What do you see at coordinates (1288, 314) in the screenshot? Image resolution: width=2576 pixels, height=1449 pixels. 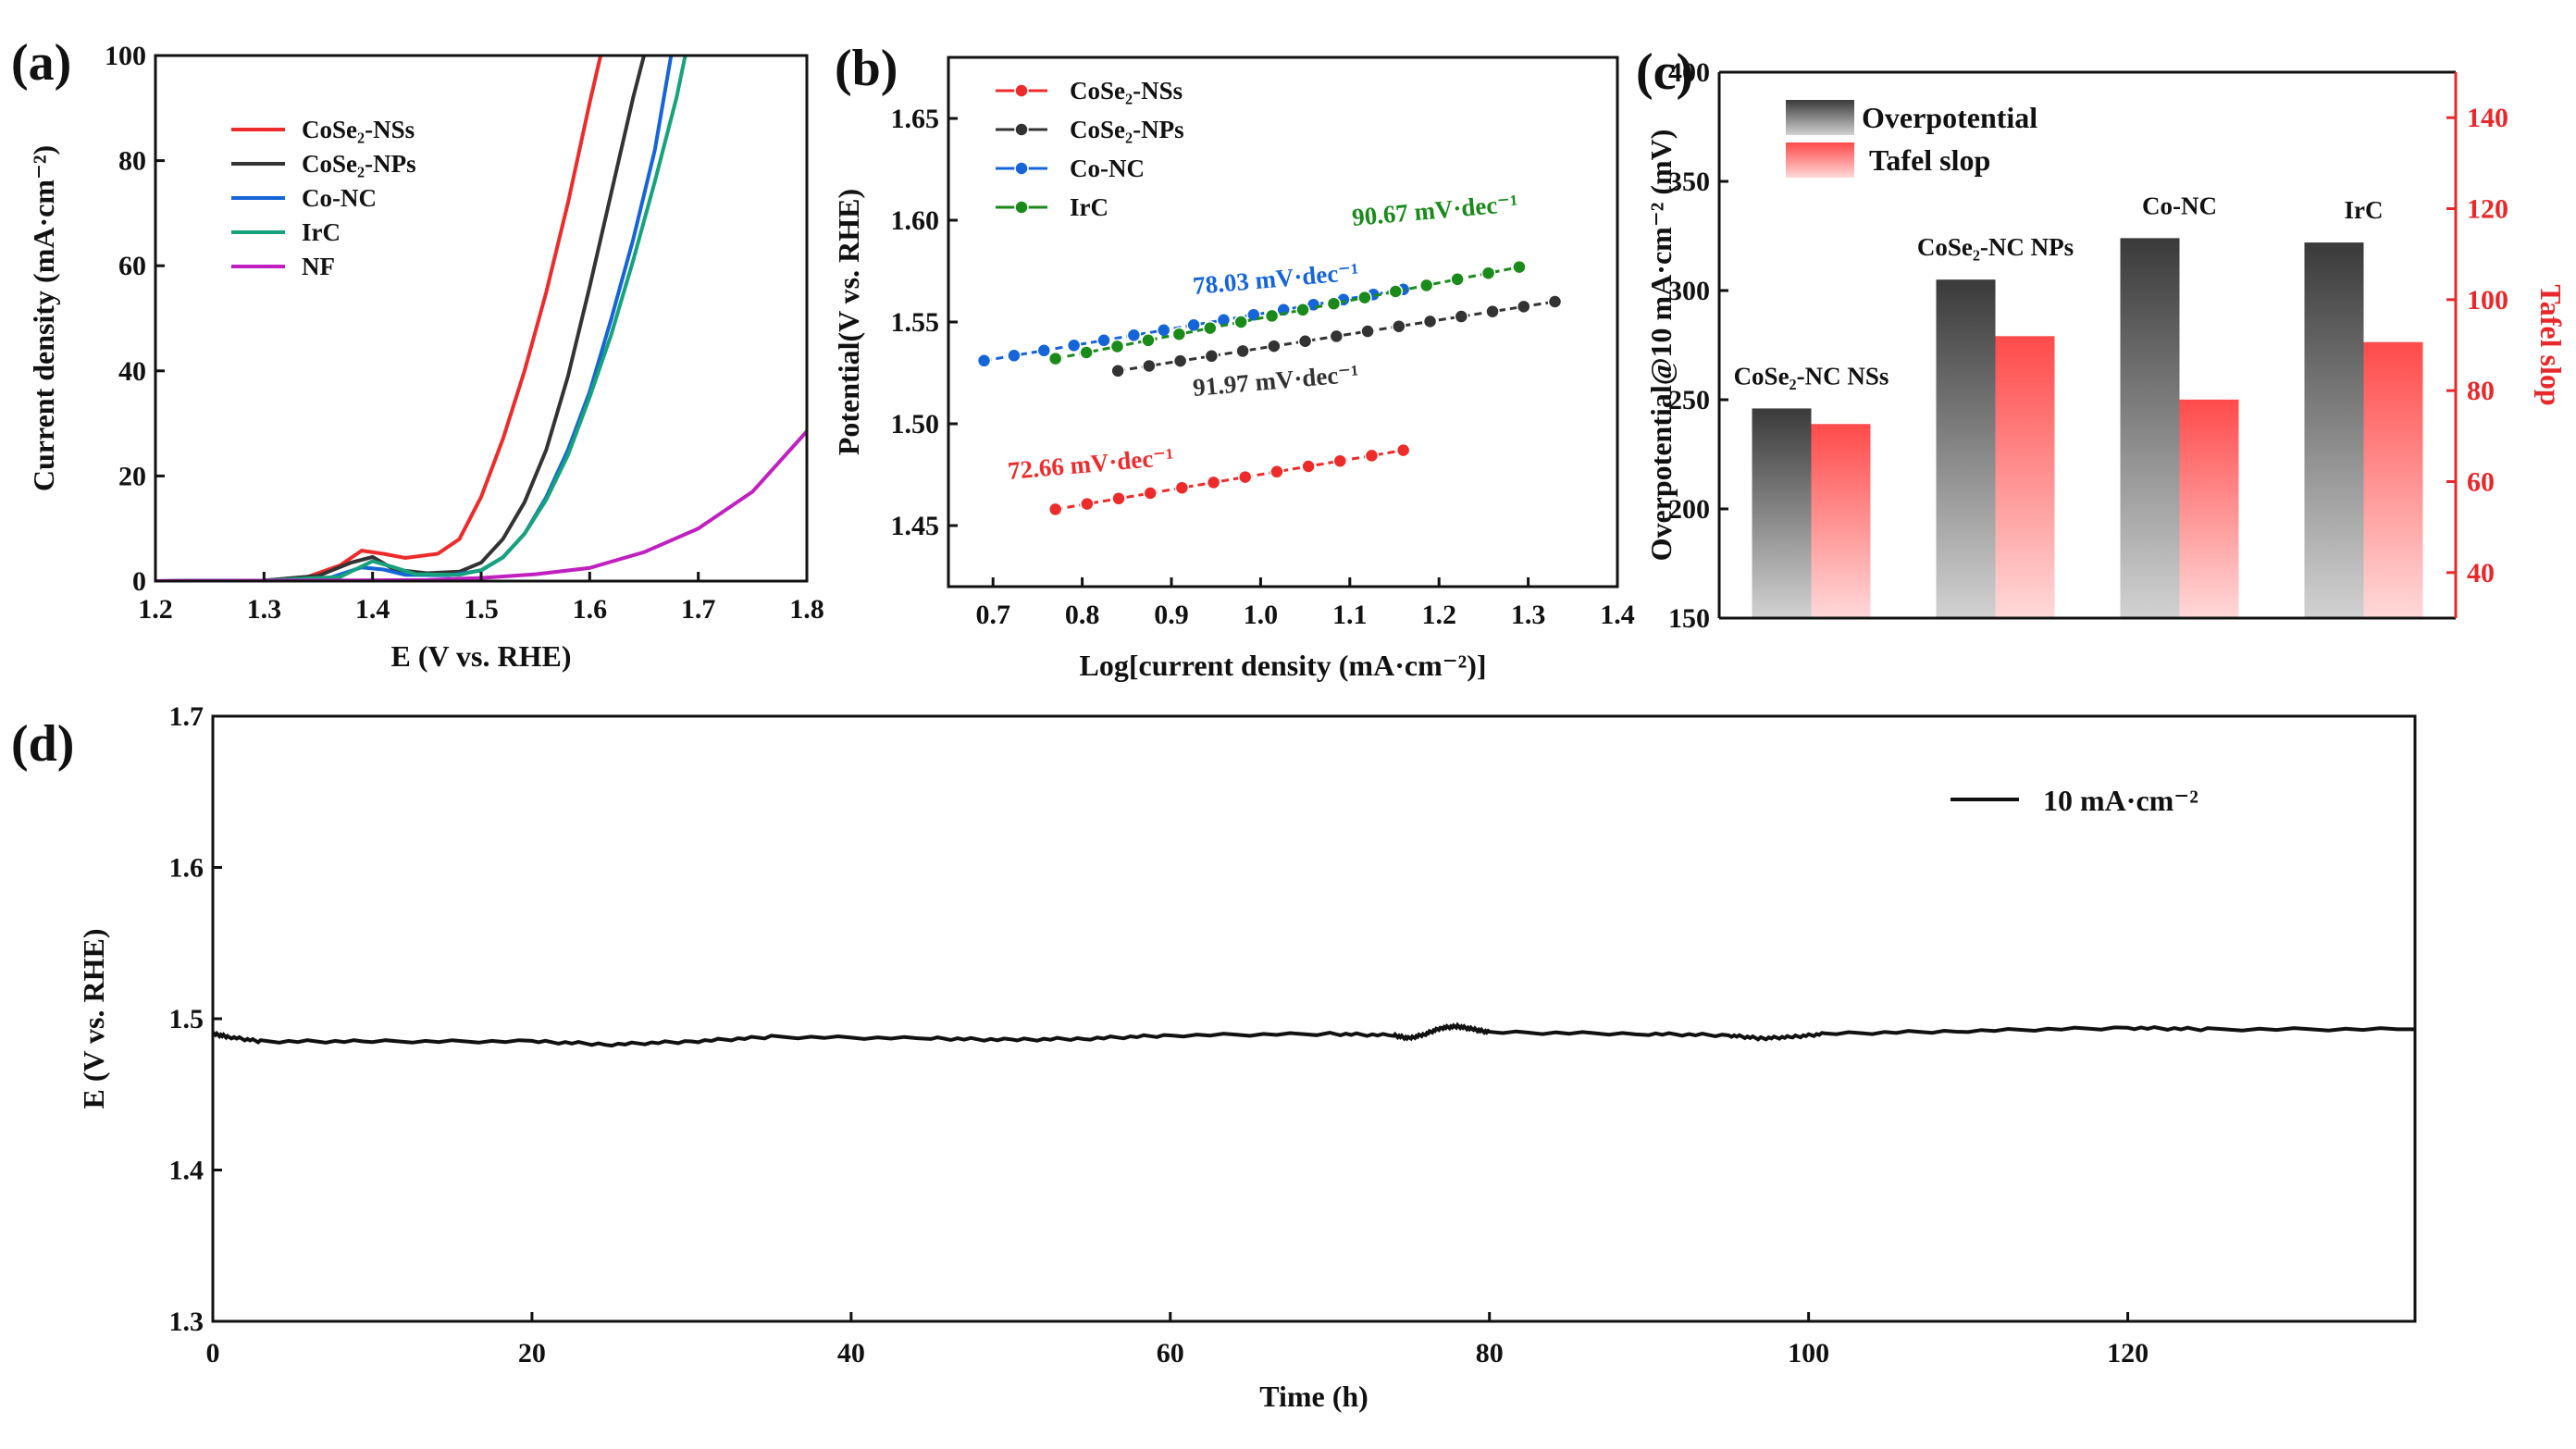 I see `fit-line-irc_tafel` at bounding box center [1288, 314].